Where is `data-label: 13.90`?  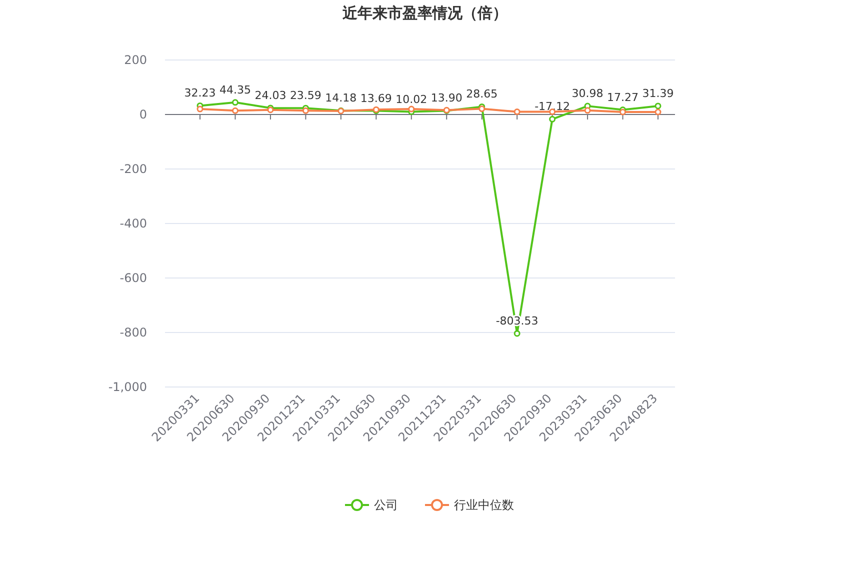
data-label: 13.90 is located at coordinates (446, 98).